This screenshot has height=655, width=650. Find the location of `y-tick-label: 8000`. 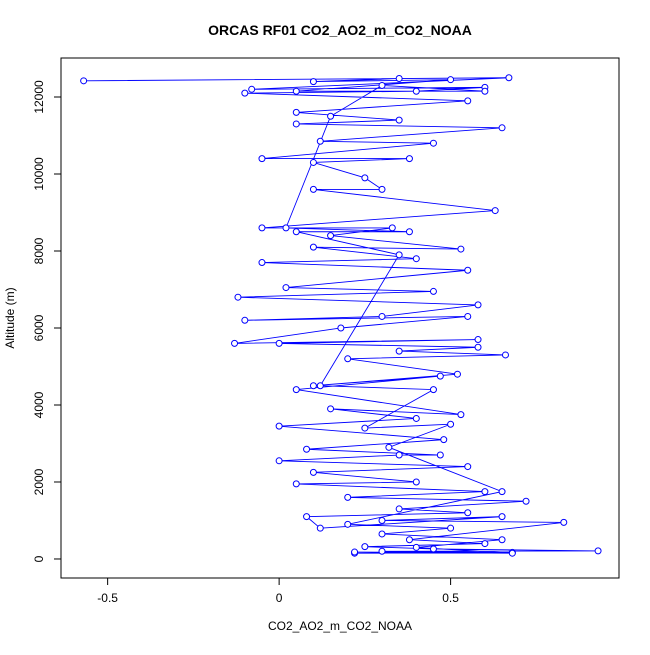

y-tick-label: 8000 is located at coordinates (39, 250).